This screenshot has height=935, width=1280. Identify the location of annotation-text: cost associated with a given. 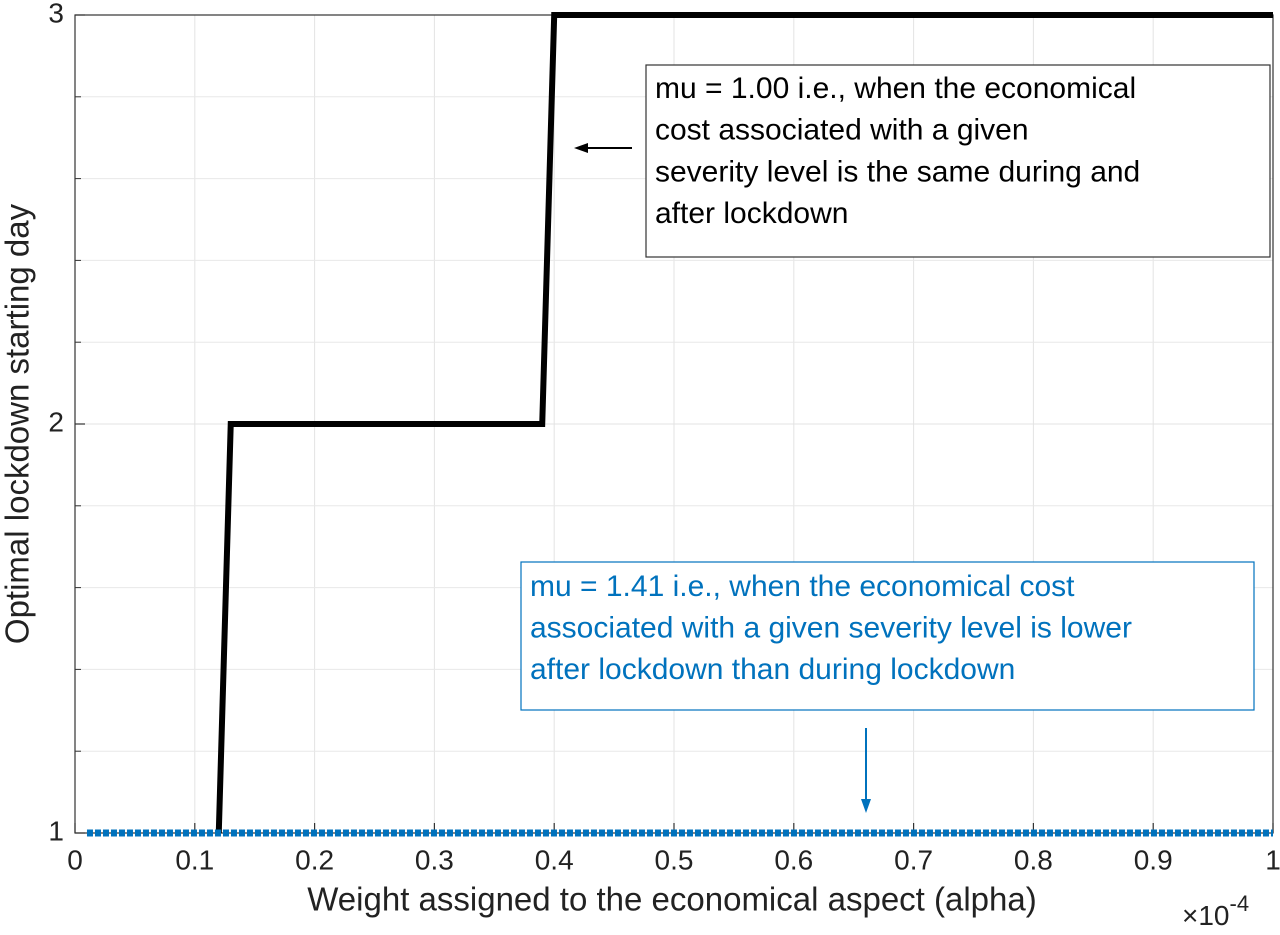
(842, 130).